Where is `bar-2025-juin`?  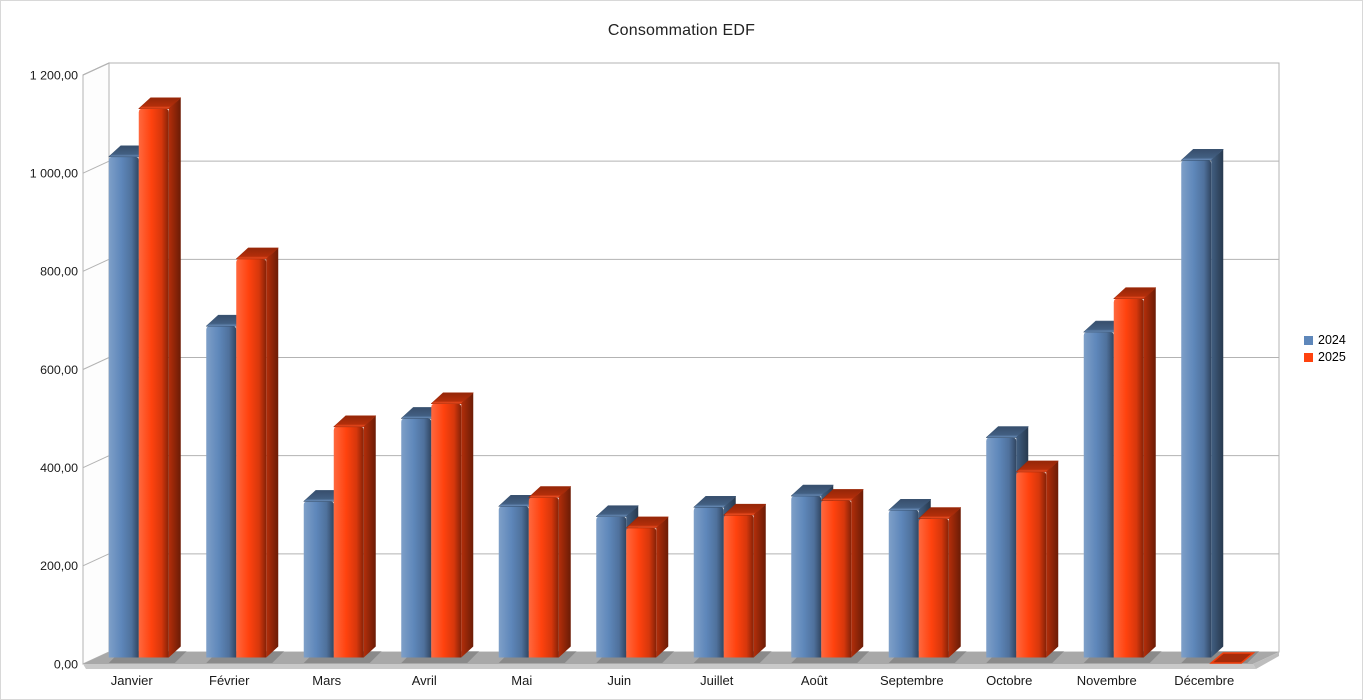 bar-2025-juin is located at coordinates (641, 592).